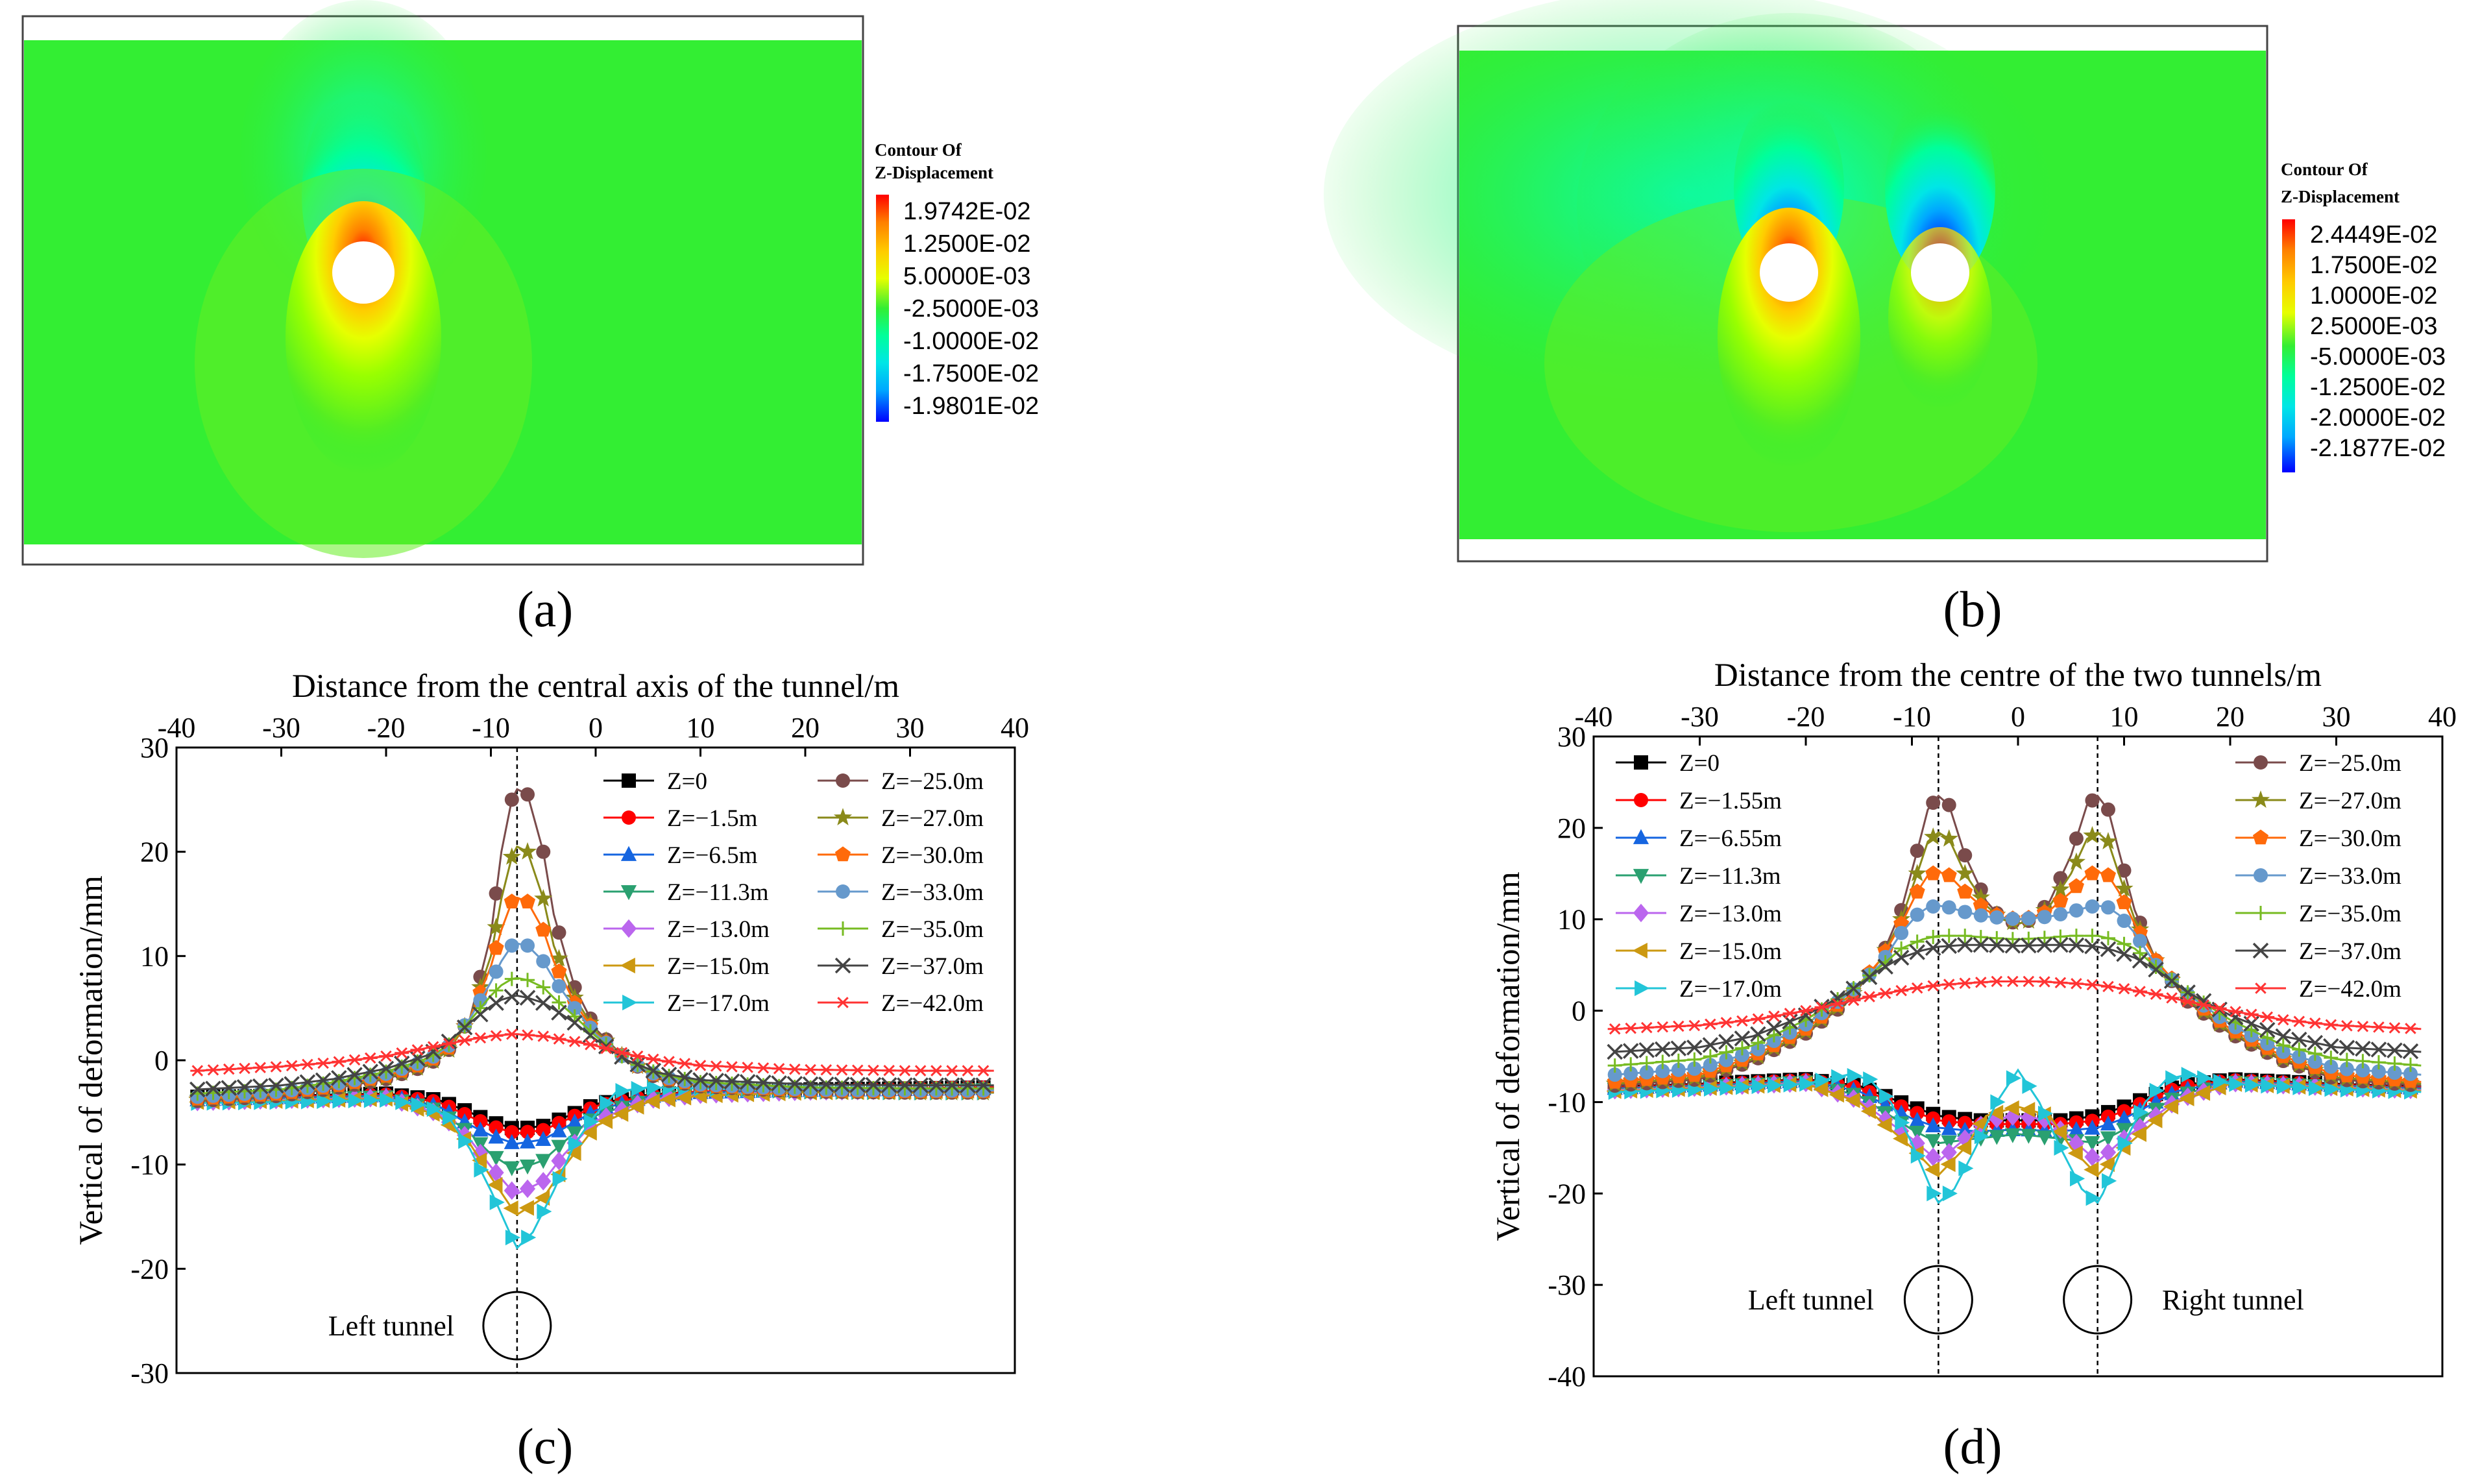 The image size is (2480, 1484). Describe the element at coordinates (2378, 448) in the screenshot. I see `legend-value: -2.1877E-02` at that location.